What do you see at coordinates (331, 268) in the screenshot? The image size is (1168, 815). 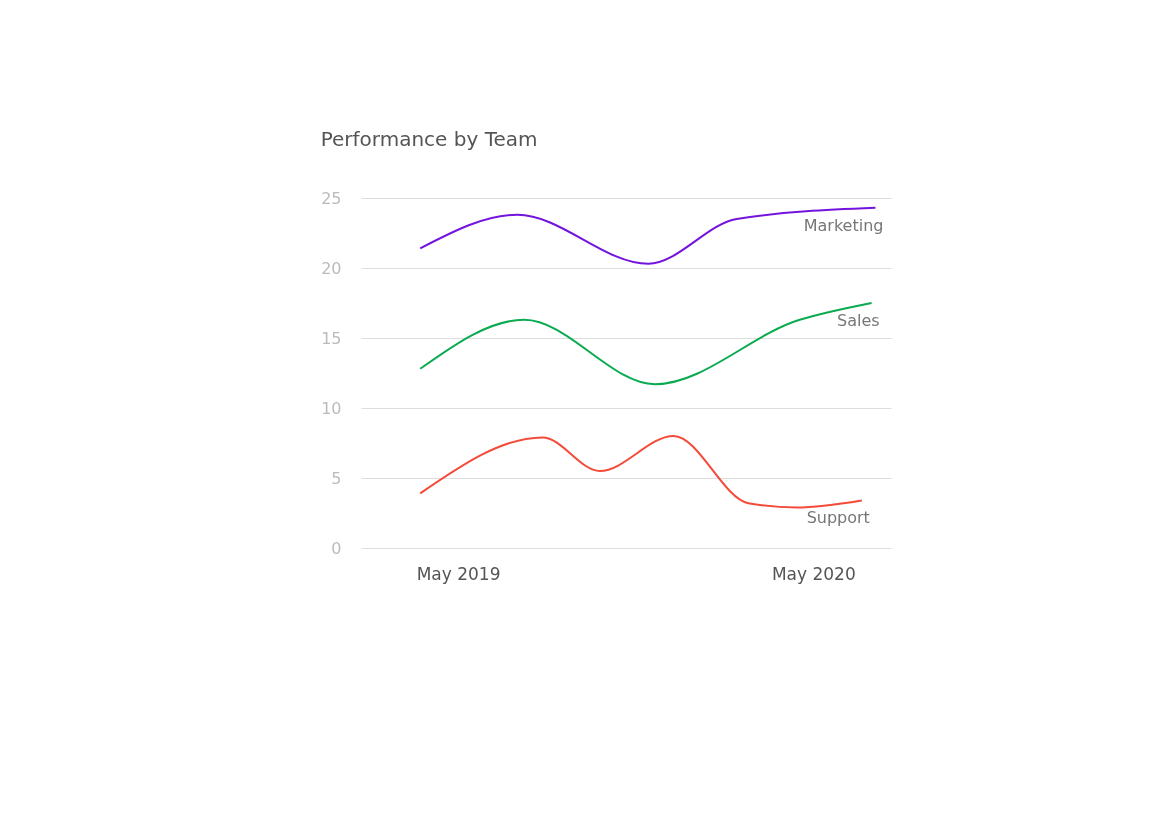 I see `y-tick-label: 20` at bounding box center [331, 268].